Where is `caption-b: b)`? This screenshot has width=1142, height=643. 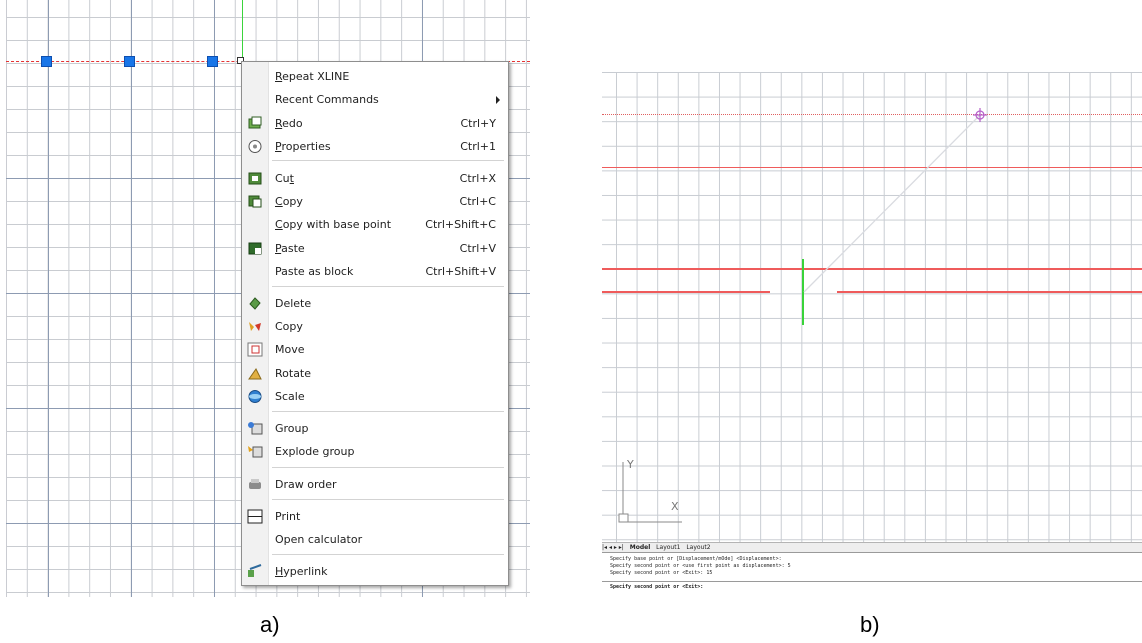
caption-b: b) is located at coordinates (870, 624).